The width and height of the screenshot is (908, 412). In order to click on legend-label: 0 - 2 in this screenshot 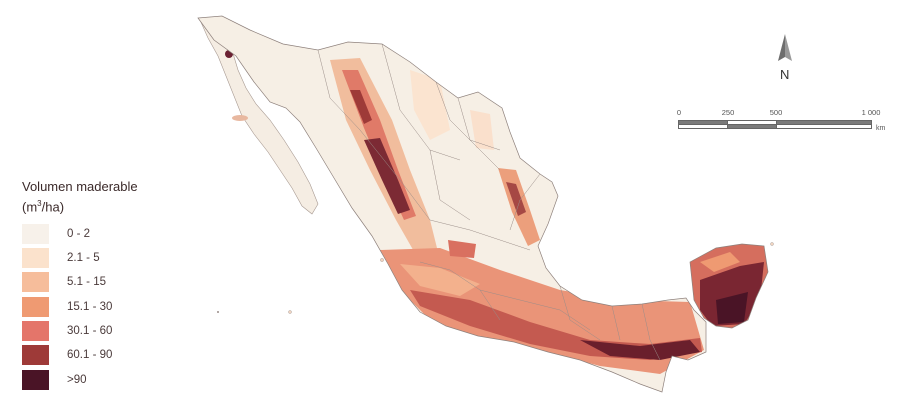, I will do `click(79, 233)`.